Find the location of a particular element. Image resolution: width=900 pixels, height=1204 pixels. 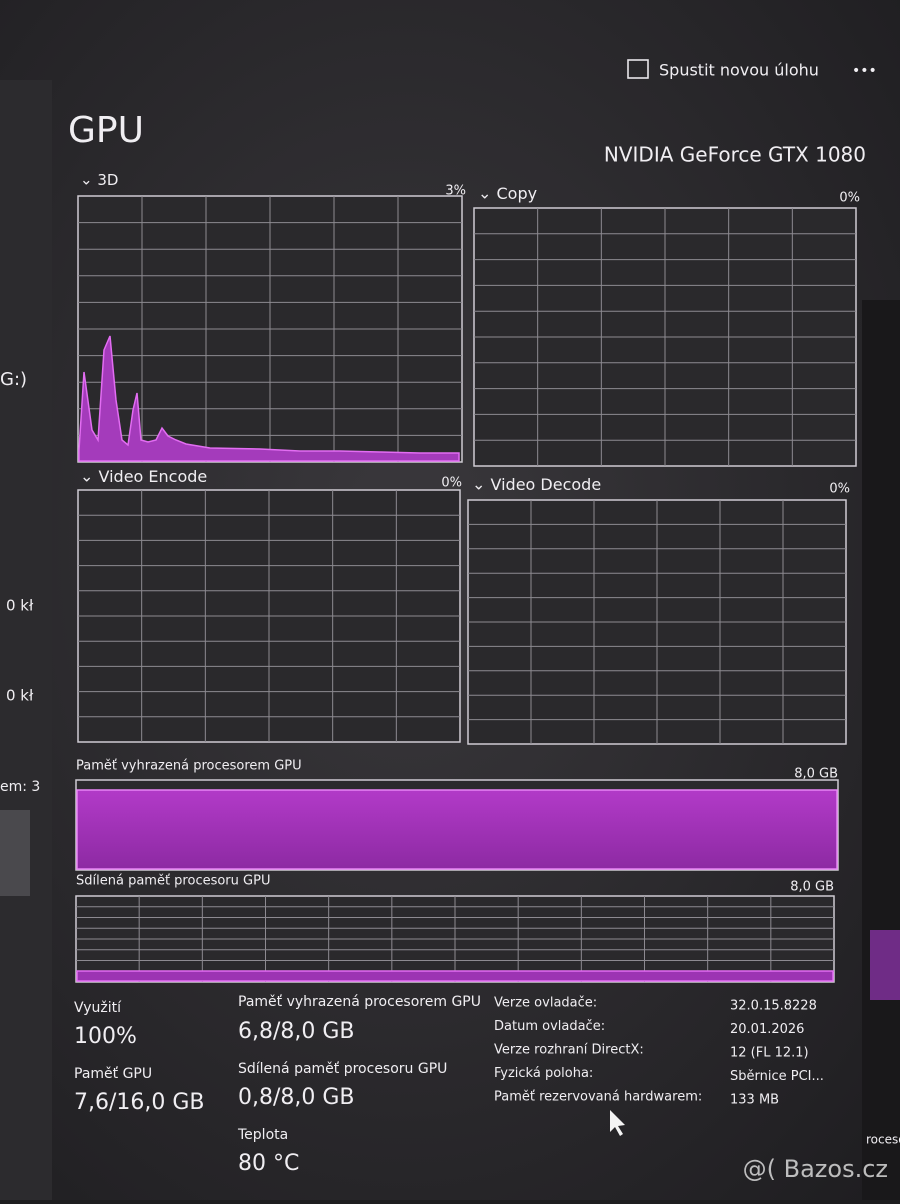

graph-label: ⌄ 3D is located at coordinates (99, 180).